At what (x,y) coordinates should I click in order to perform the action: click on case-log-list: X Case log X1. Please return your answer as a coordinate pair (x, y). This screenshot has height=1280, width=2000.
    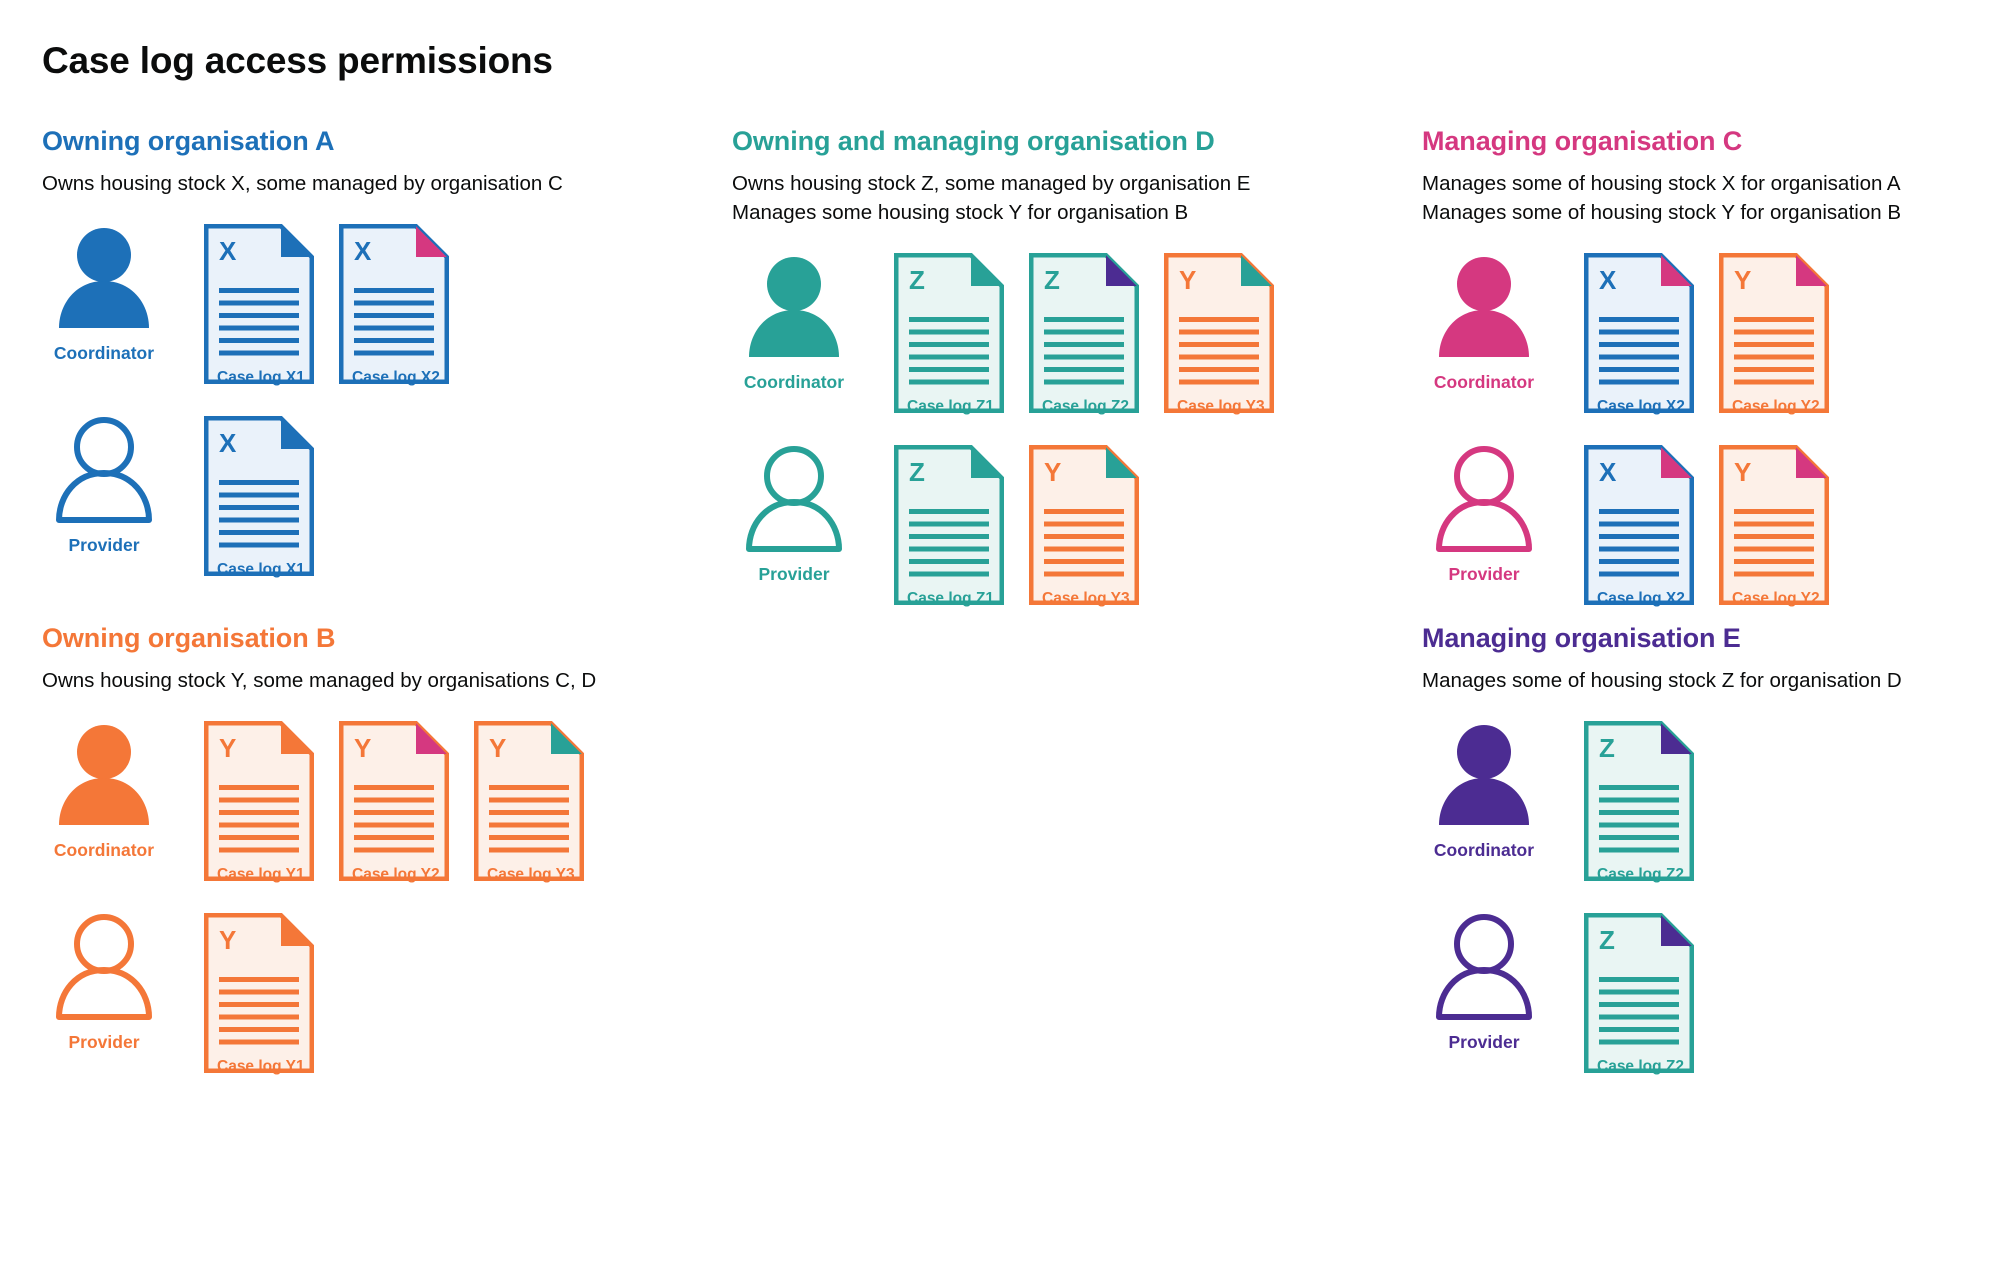
    Looking at the image, I should click on (271, 505).